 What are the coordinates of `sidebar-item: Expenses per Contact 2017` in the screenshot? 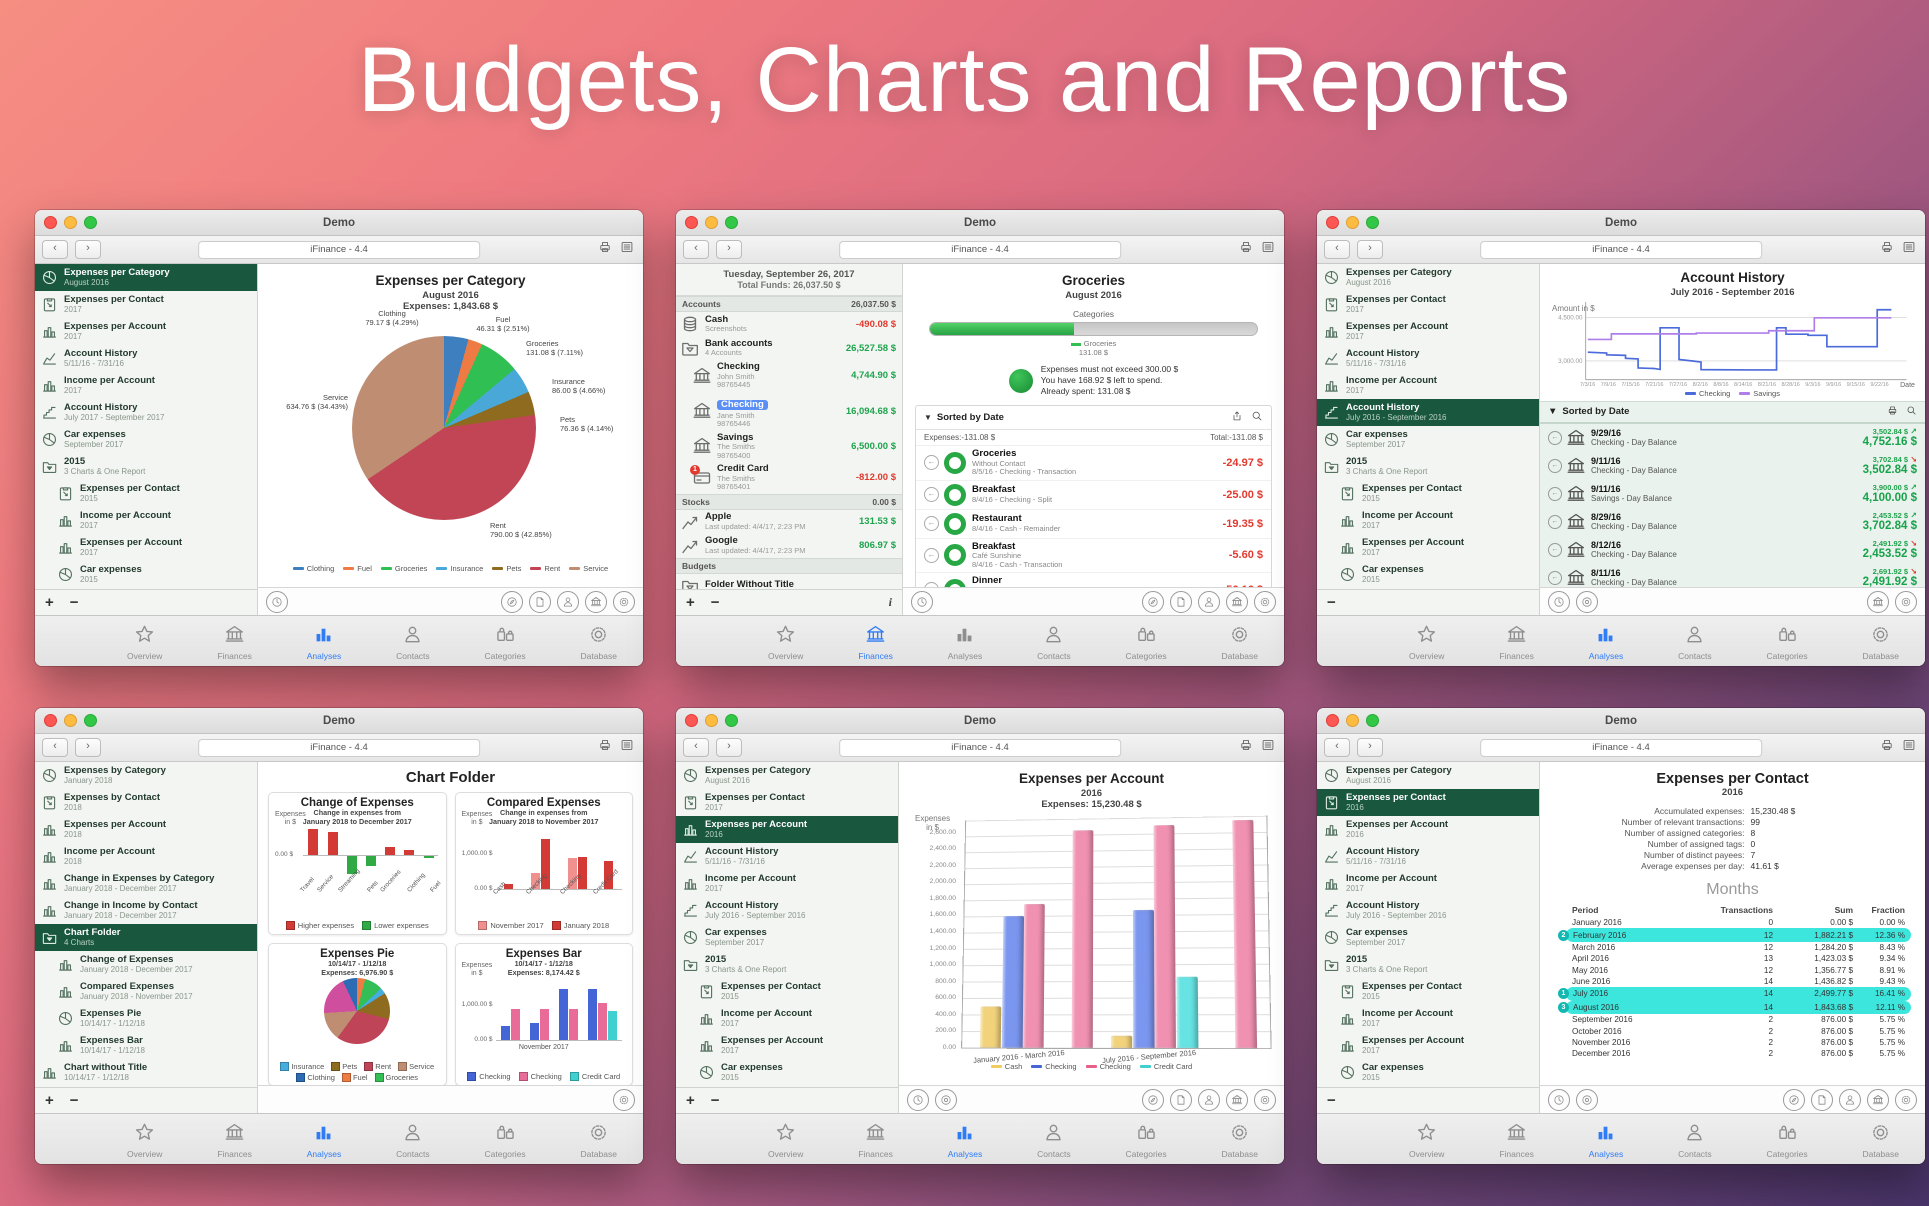 It's located at (787, 802).